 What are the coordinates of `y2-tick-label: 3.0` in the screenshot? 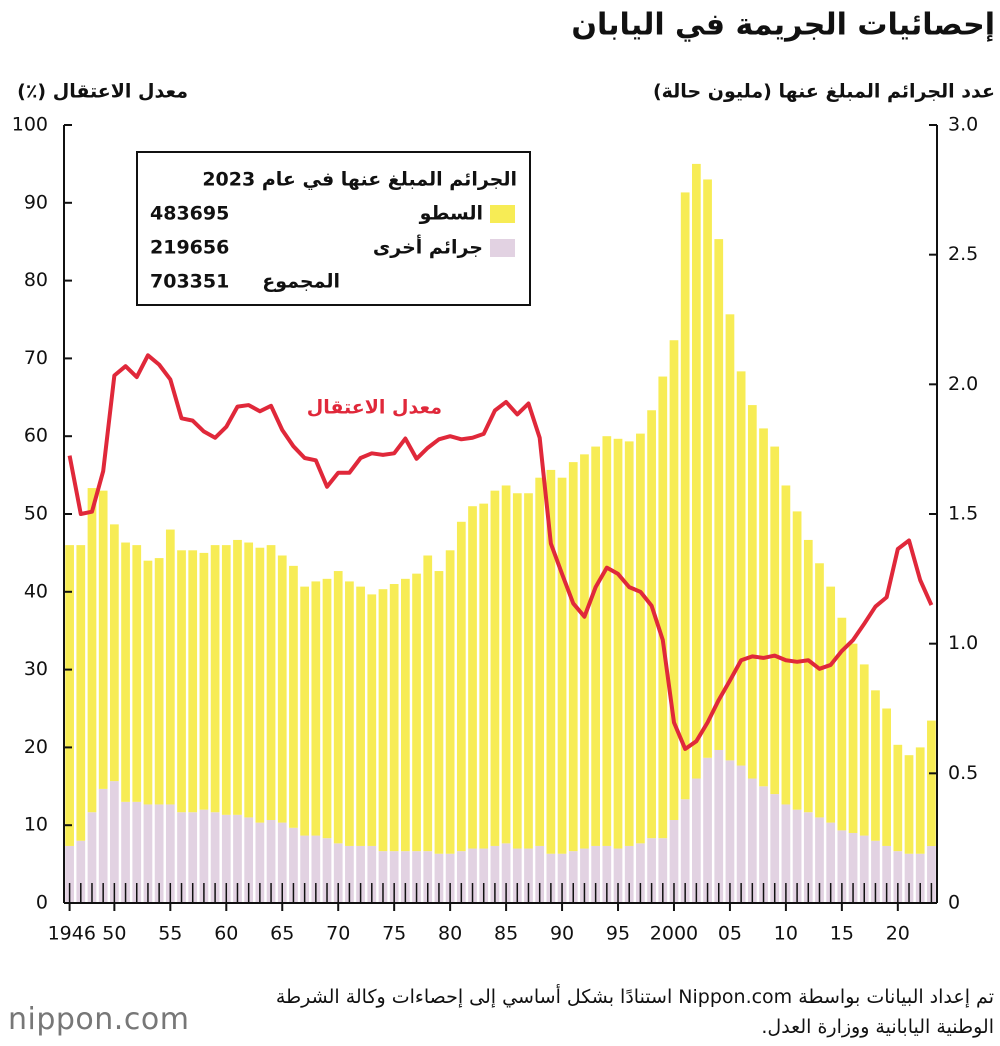 It's located at (963, 125).